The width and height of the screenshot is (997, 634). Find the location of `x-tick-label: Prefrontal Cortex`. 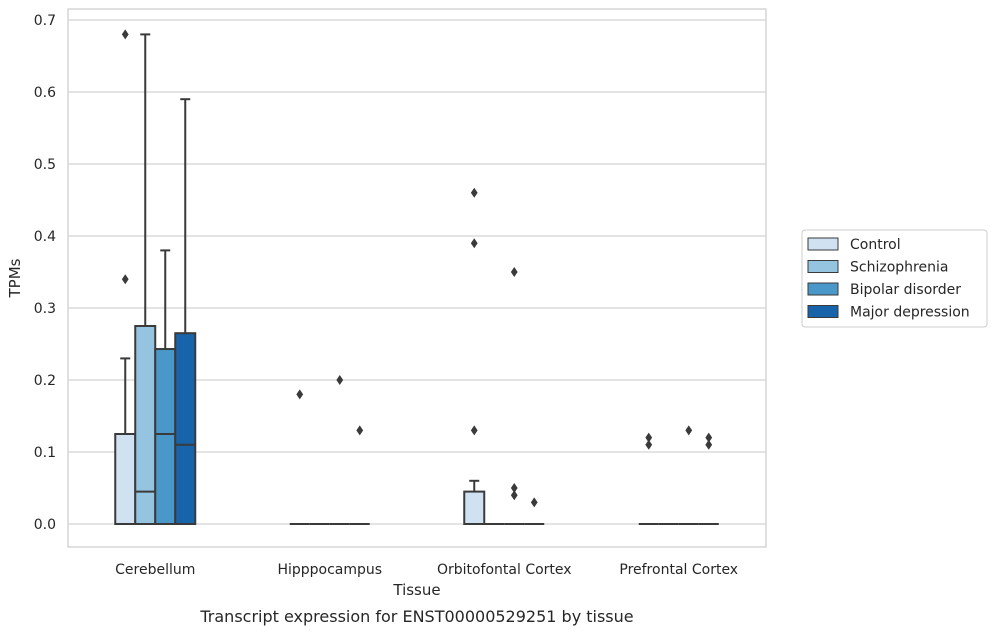

x-tick-label: Prefrontal Cortex is located at coordinates (678, 570).